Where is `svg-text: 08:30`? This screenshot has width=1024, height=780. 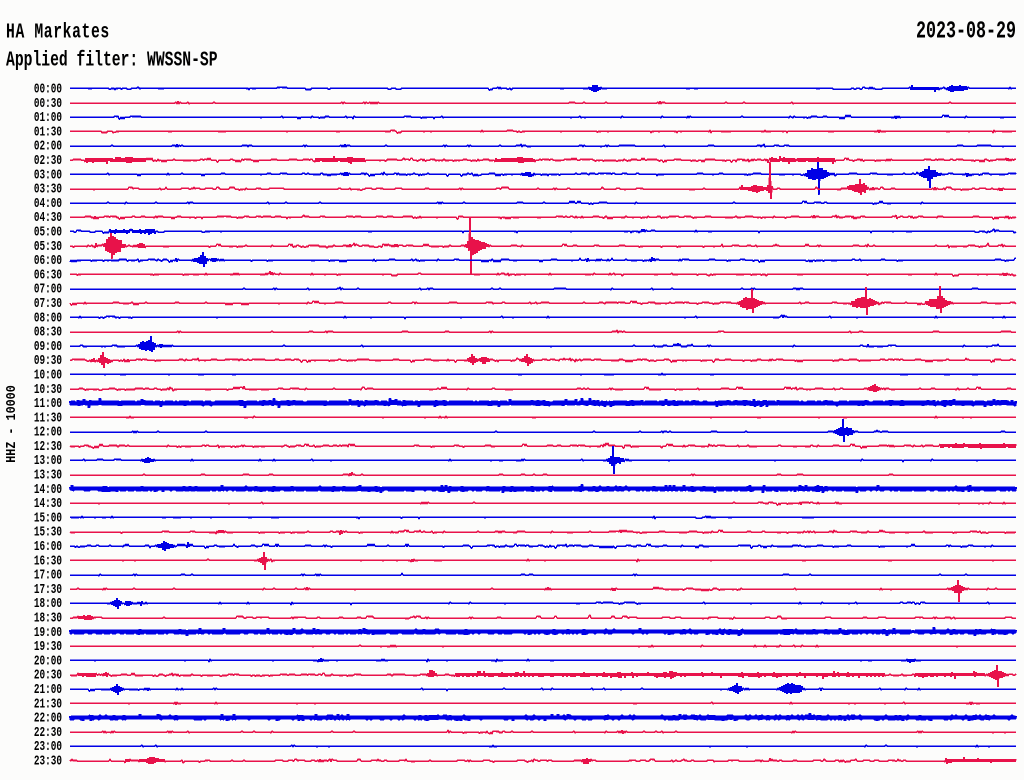
svg-text: 08:30 is located at coordinates (48, 332).